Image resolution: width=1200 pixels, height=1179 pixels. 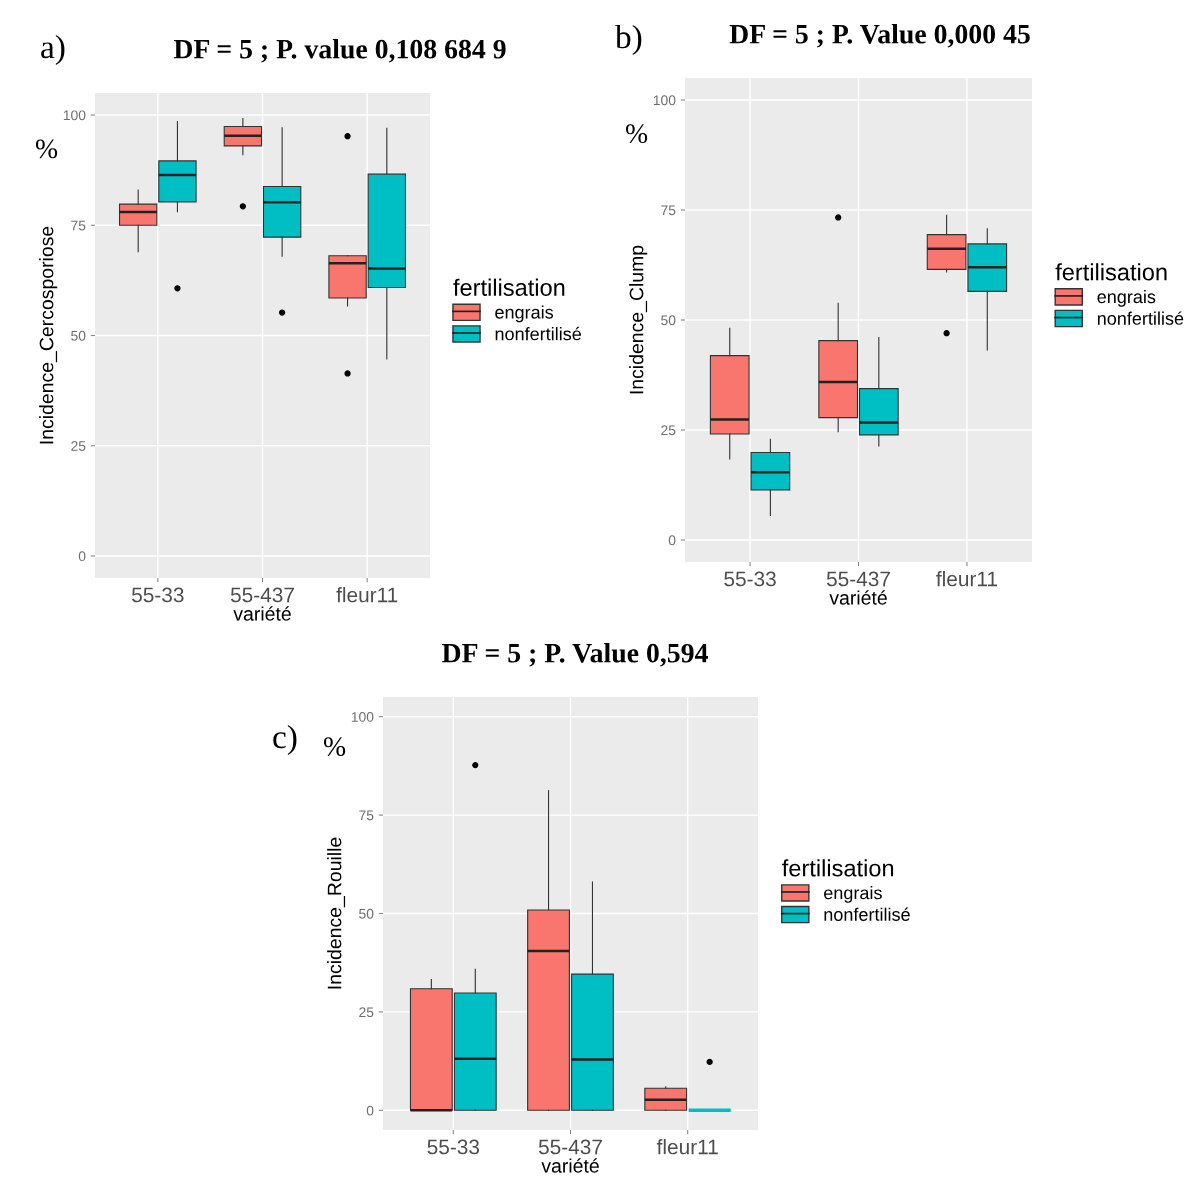 What do you see at coordinates (638, 319) in the screenshot?
I see `y-axis-title: Incidence_Clump` at bounding box center [638, 319].